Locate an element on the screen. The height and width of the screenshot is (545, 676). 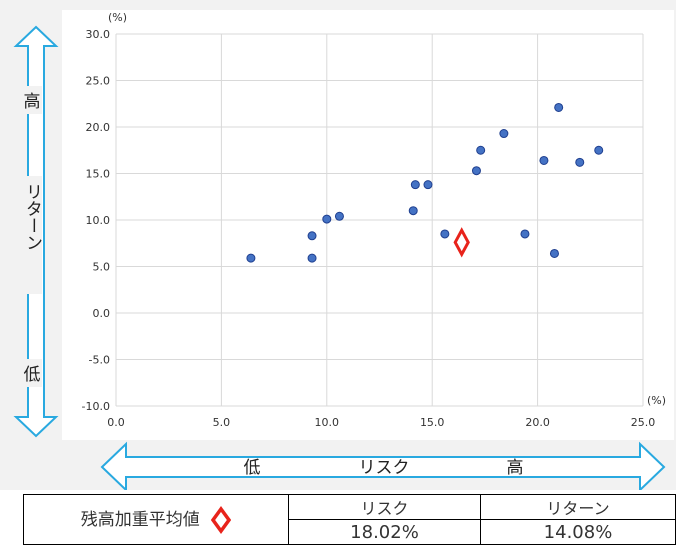
y-tick-label: 0.0 is located at coordinates (102, 313).